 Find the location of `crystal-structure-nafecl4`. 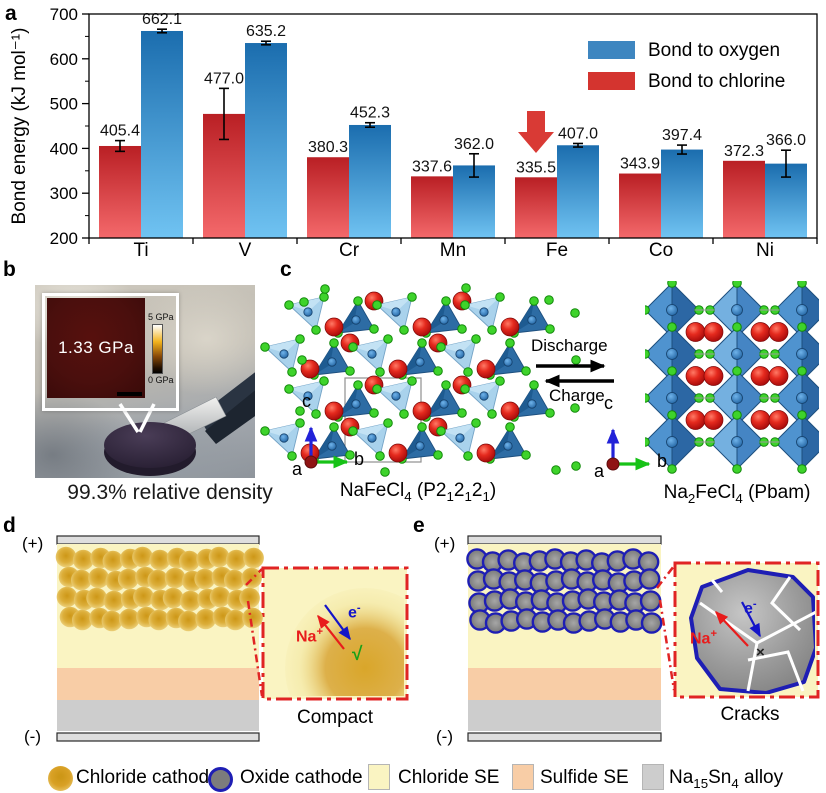

crystal-structure-nafecl4 is located at coordinates (420, 380).